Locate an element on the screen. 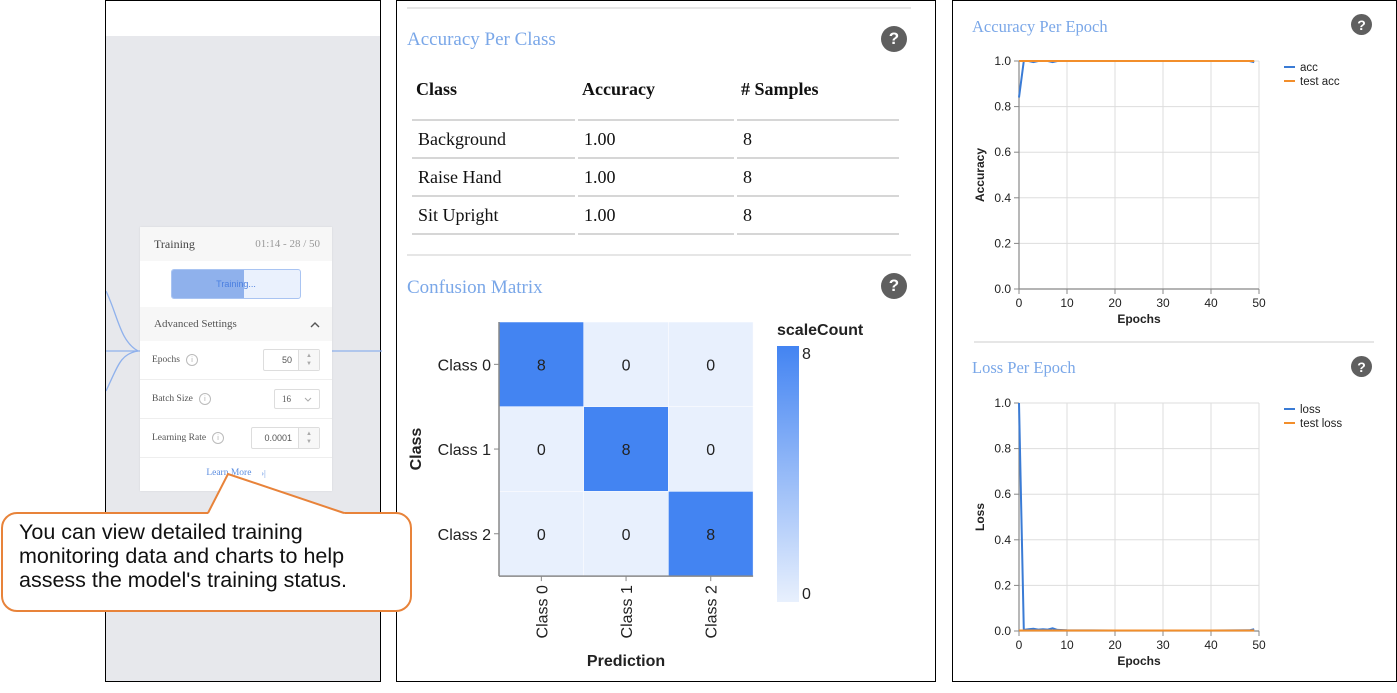  y-tick-label: Class 2 is located at coordinates (464, 535).